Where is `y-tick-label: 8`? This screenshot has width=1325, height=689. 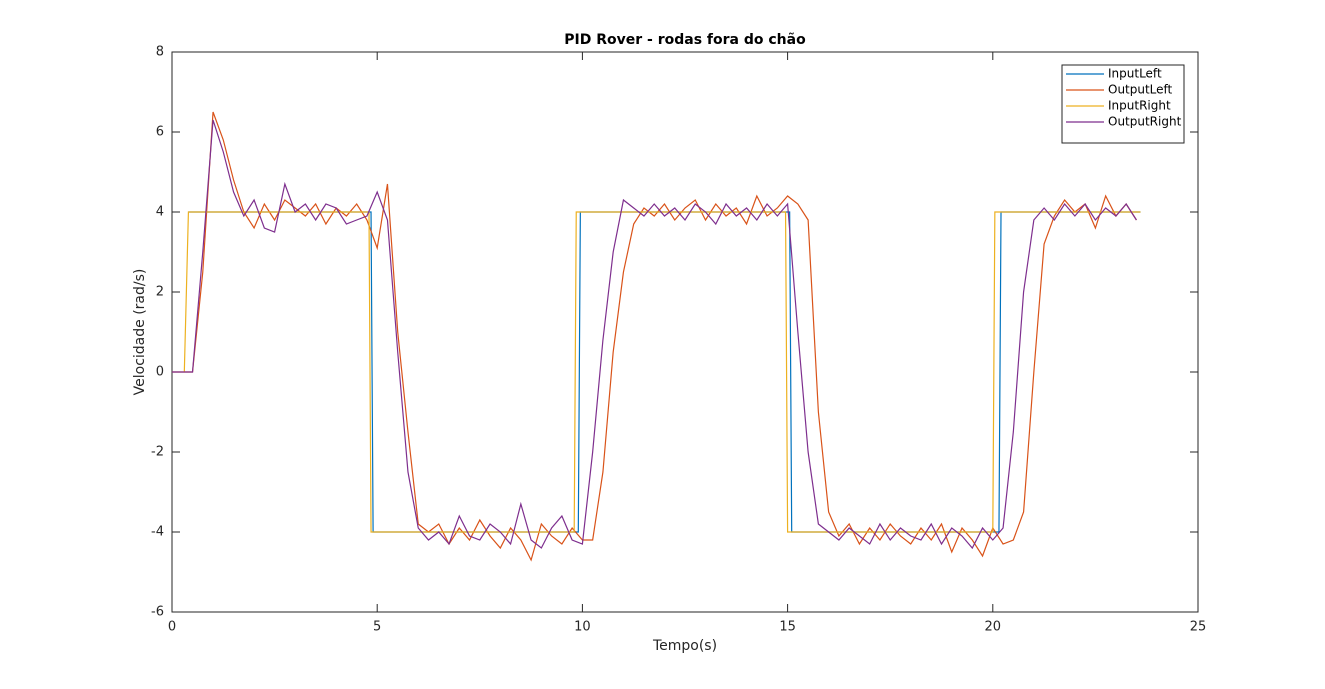
y-tick-label: 8 is located at coordinates (160, 52).